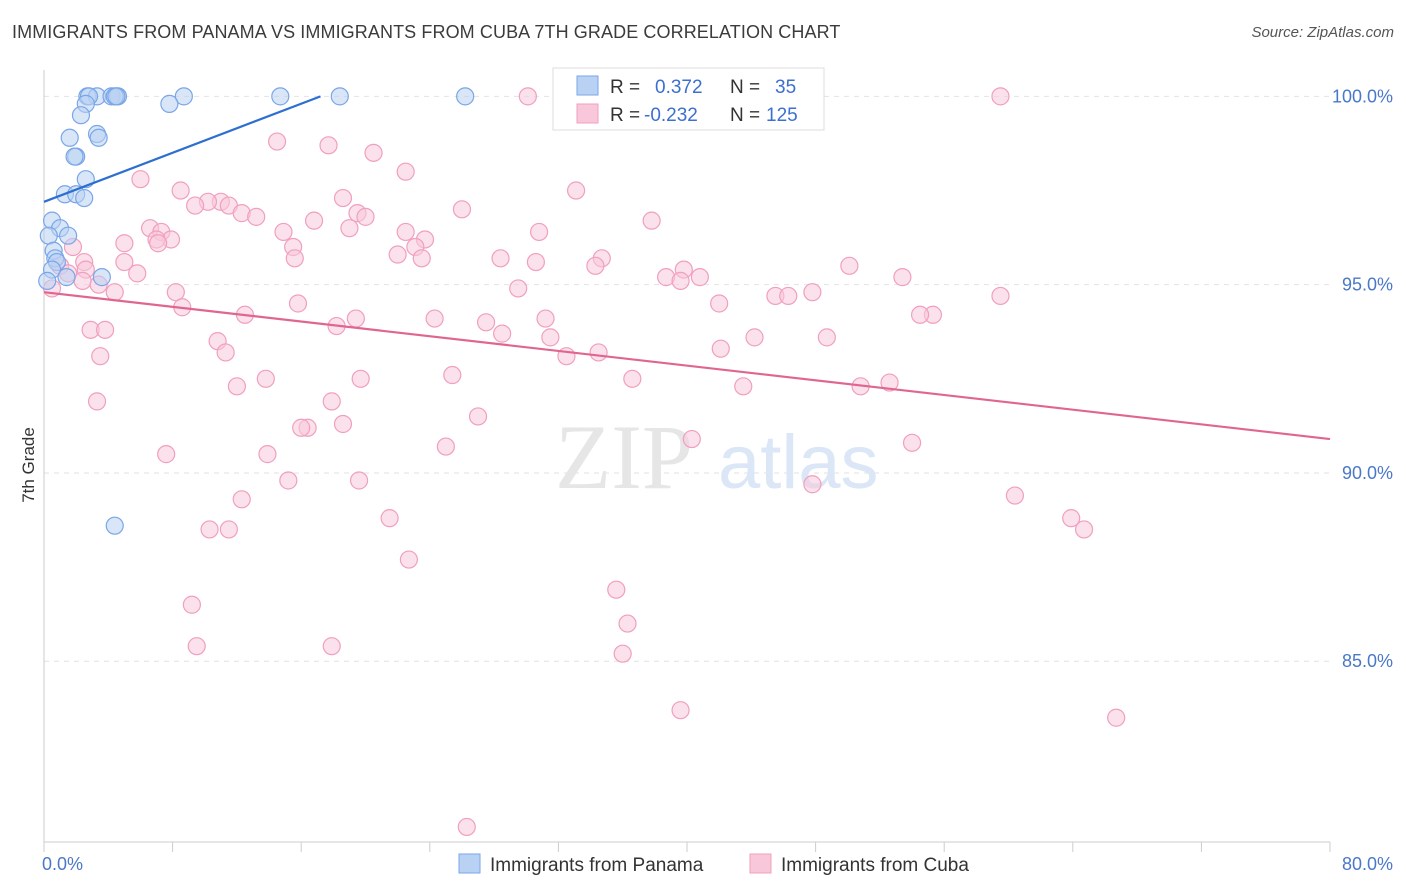 The width and height of the screenshot is (1406, 892). What do you see at coordinates (671, 115) in the screenshot?
I see `stats-legend-r-value-cuba: -0.232` at bounding box center [671, 115].